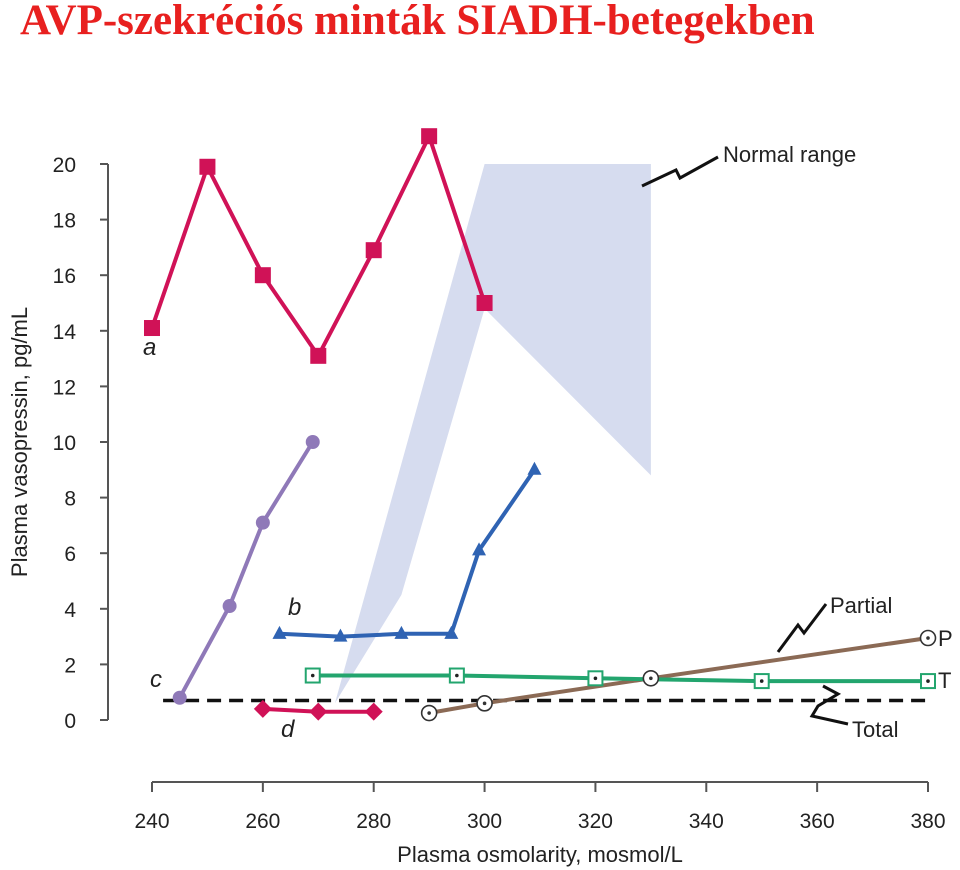 This screenshot has width=960, height=870. Describe the element at coordinates (373, 821) in the screenshot. I see `x-tick-label-280: 280` at that location.